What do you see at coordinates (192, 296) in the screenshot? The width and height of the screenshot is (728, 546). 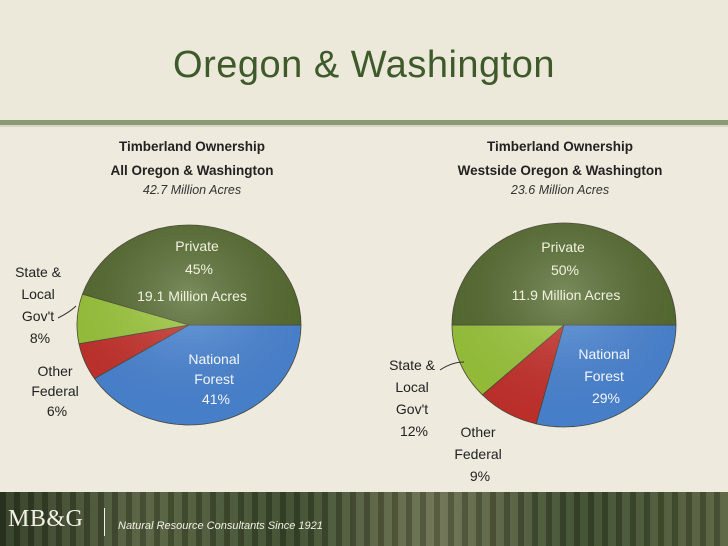 I see `chart1-label-private-acres: 19.1 Million Acres` at bounding box center [192, 296].